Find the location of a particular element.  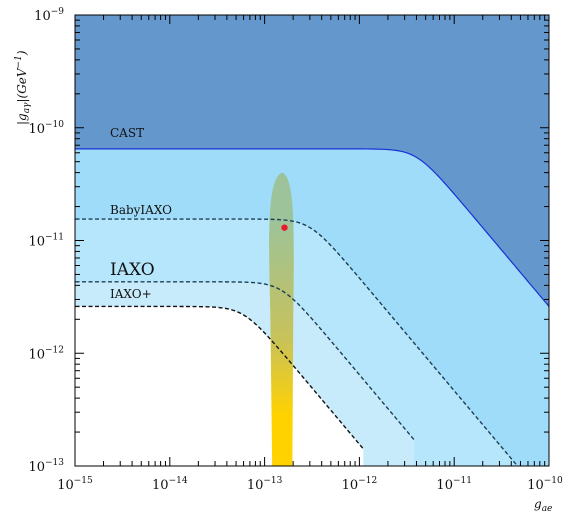

x-axis-label: gae is located at coordinates (543, 505).